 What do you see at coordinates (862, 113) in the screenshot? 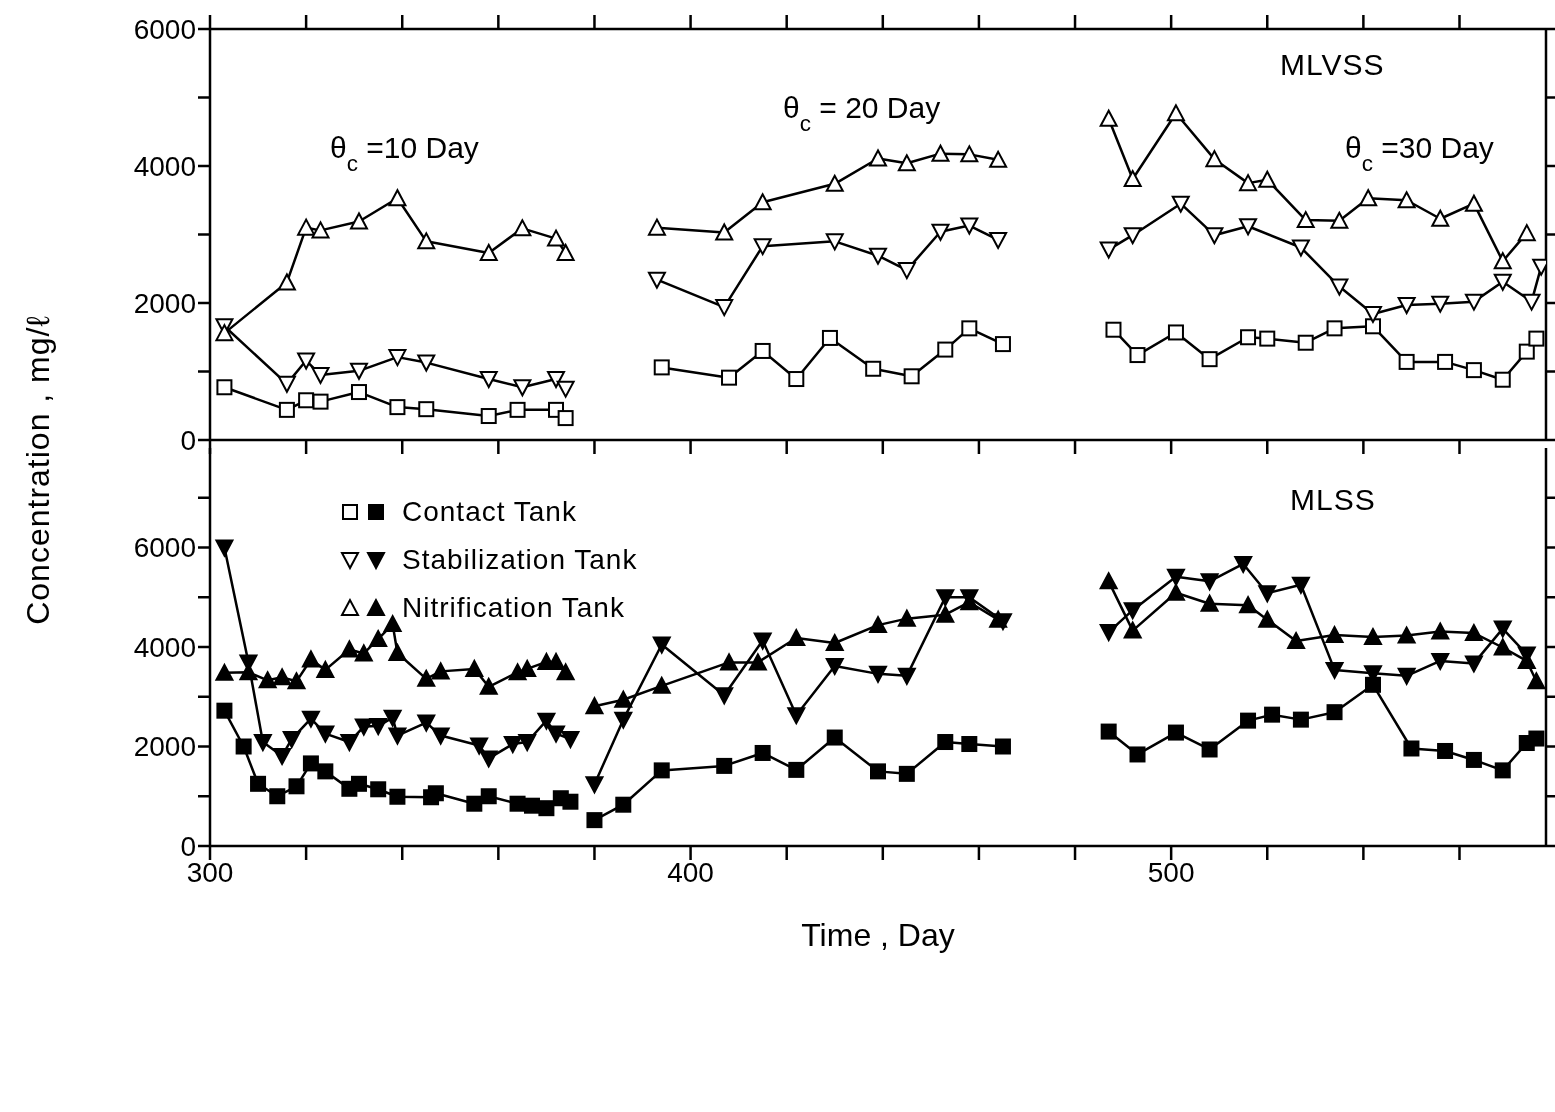
I see `annotation: θ$_{c}$ = 20 Day` at bounding box center [862, 113].